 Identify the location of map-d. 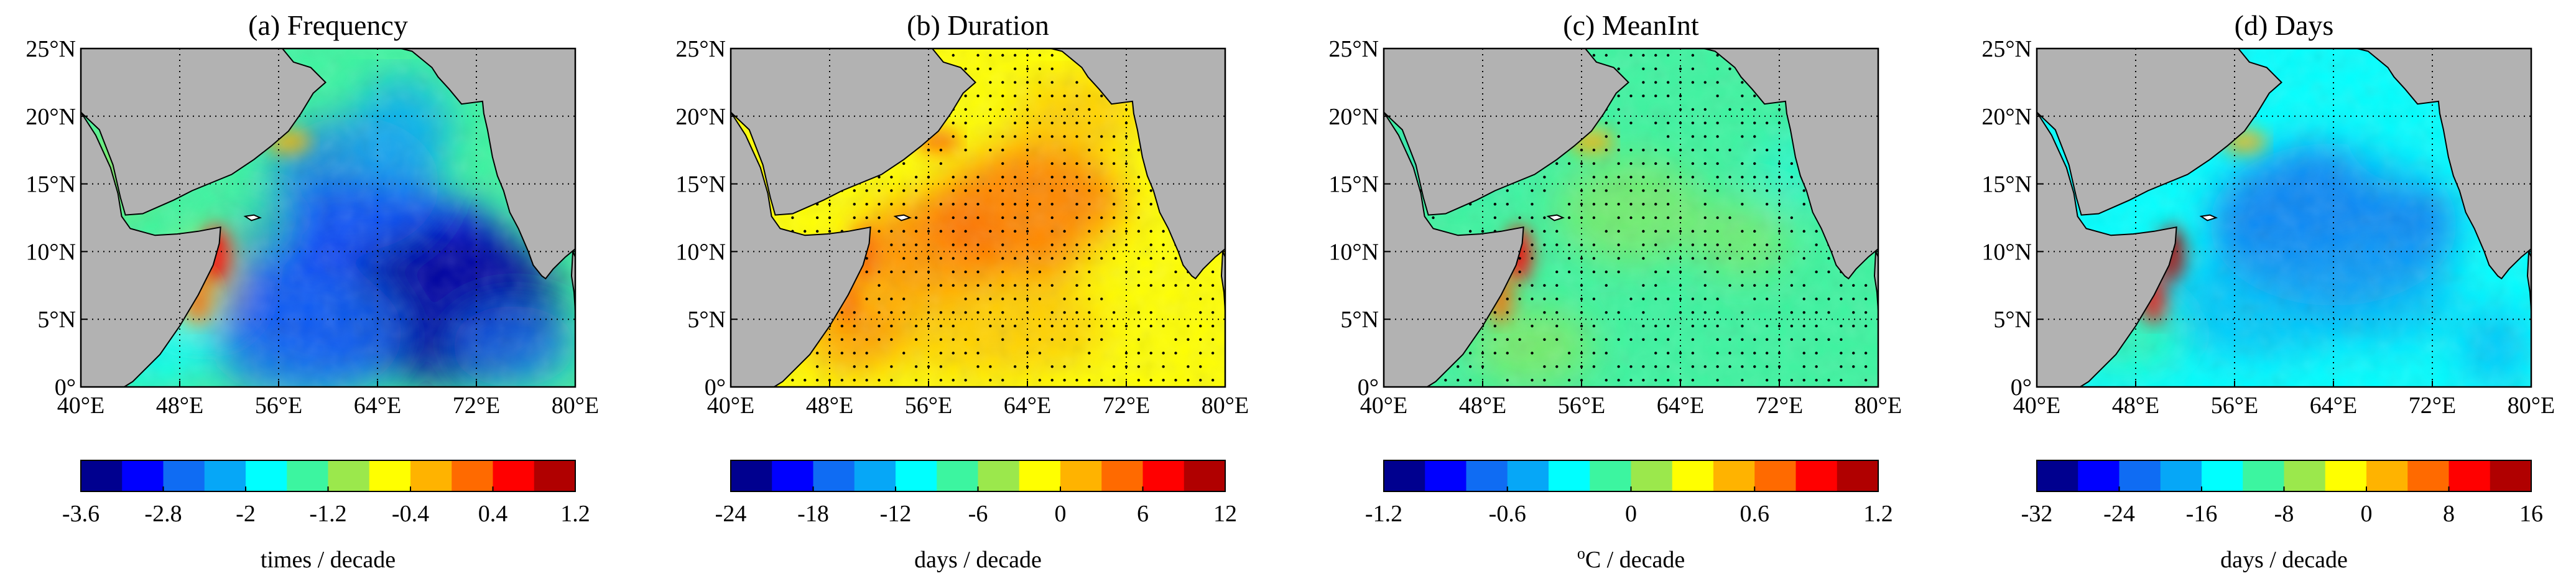
(2284, 218).